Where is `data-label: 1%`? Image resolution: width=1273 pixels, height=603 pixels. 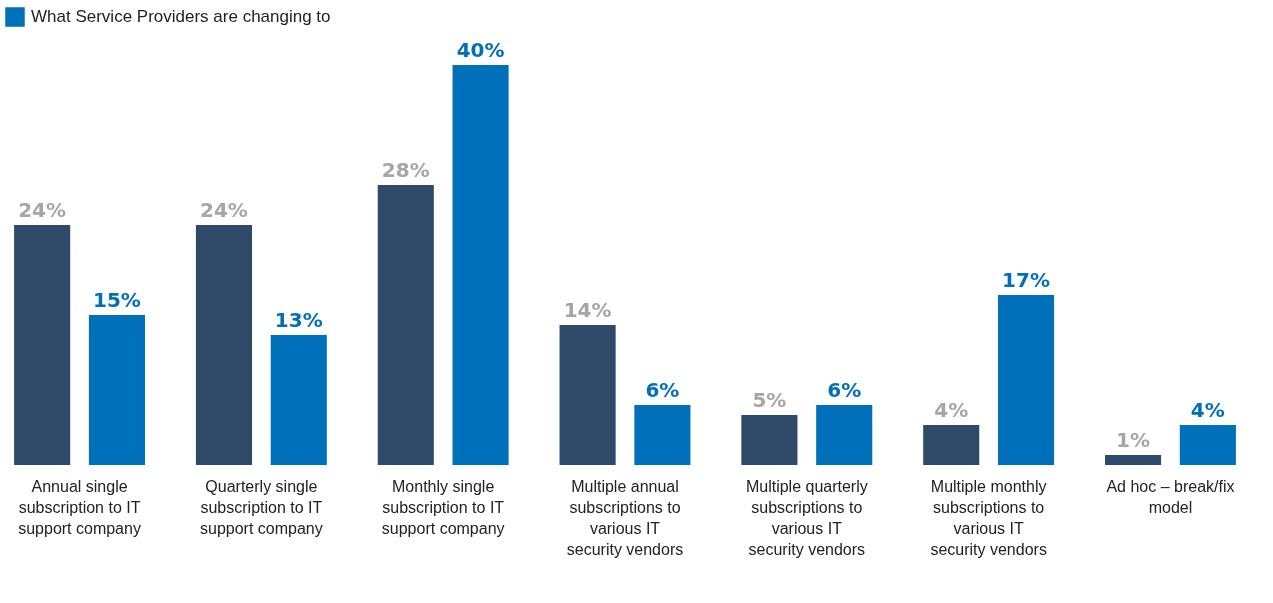
data-label: 1% is located at coordinates (1133, 440).